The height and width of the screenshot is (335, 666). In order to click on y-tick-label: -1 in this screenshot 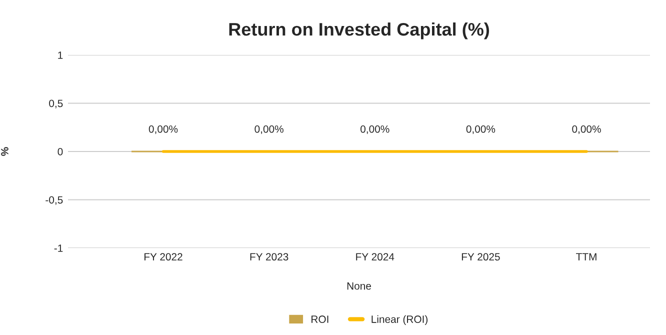, I will do `click(58, 248)`.